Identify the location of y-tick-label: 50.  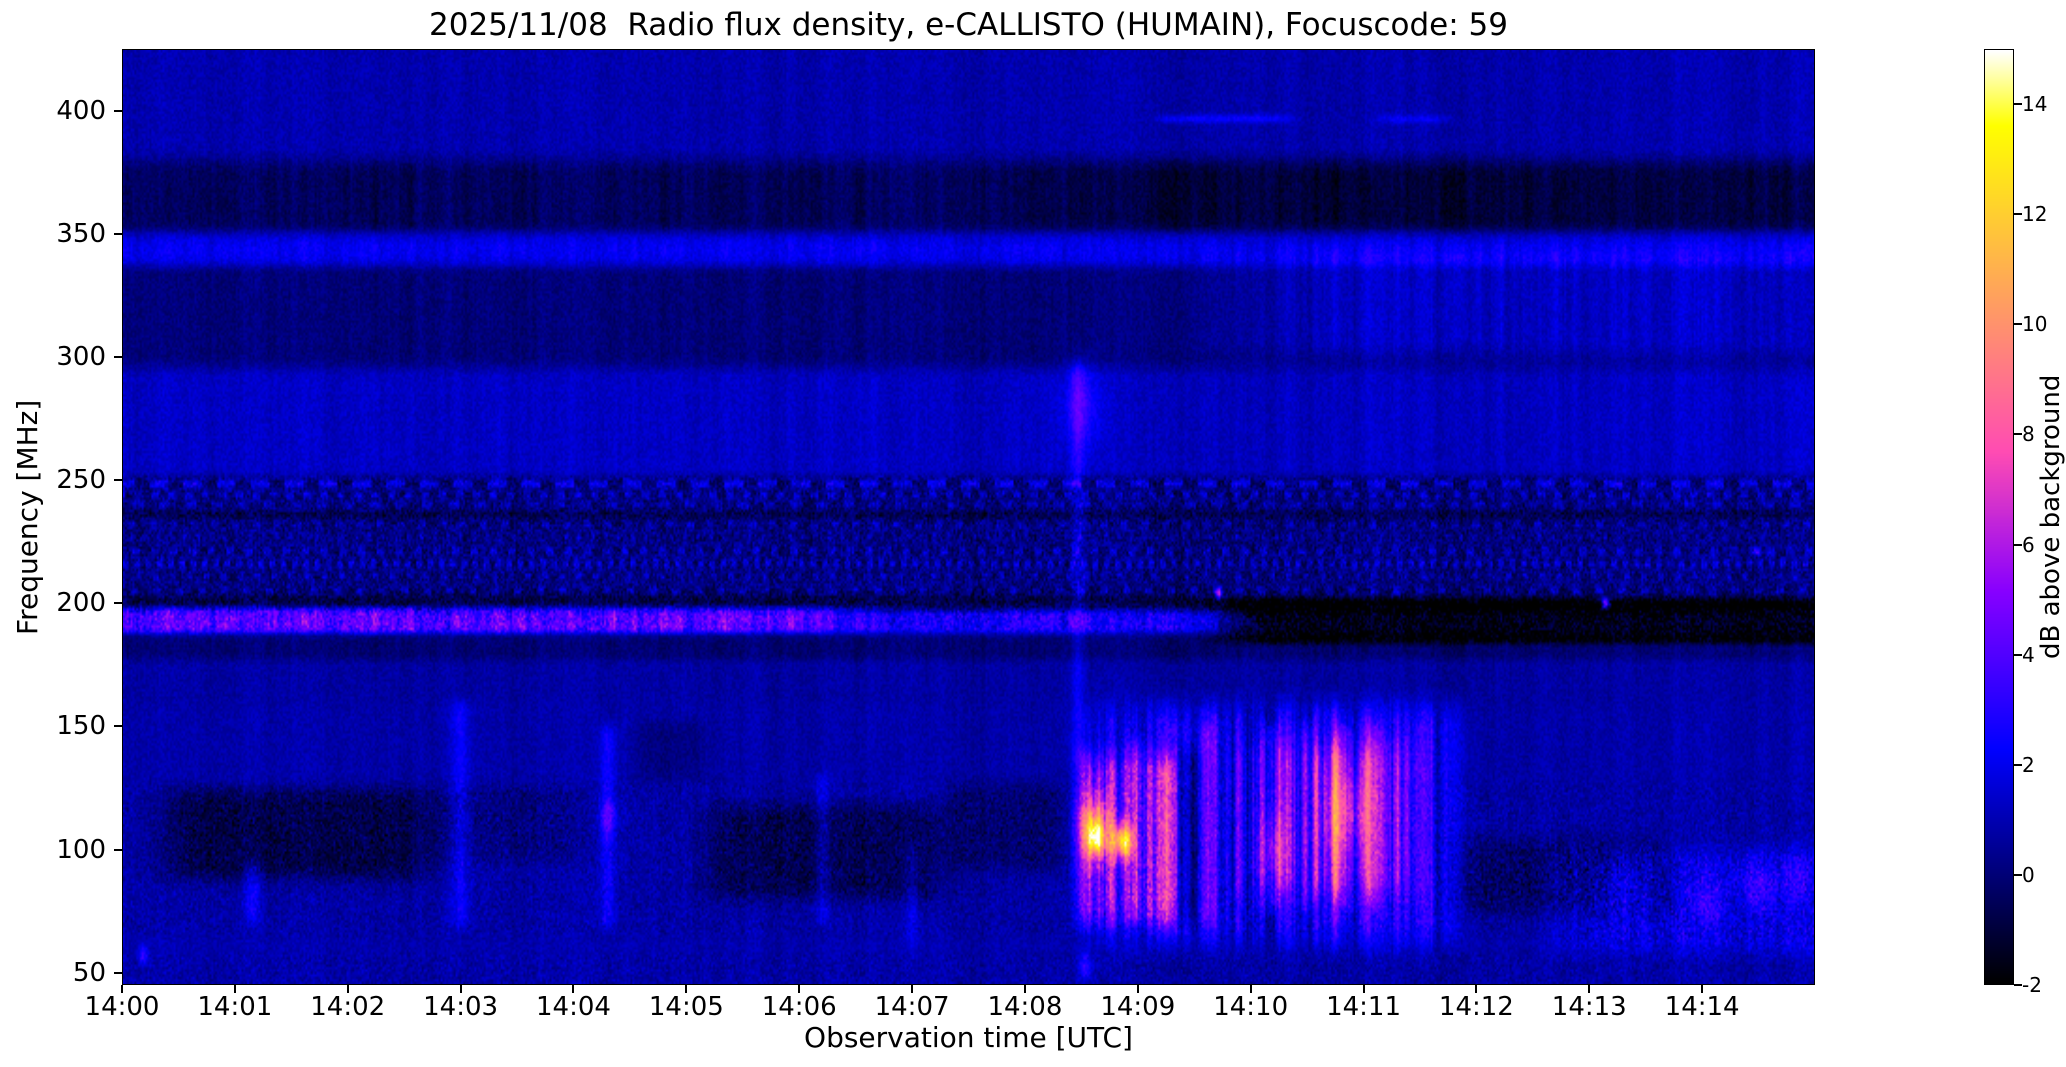
(89, 972).